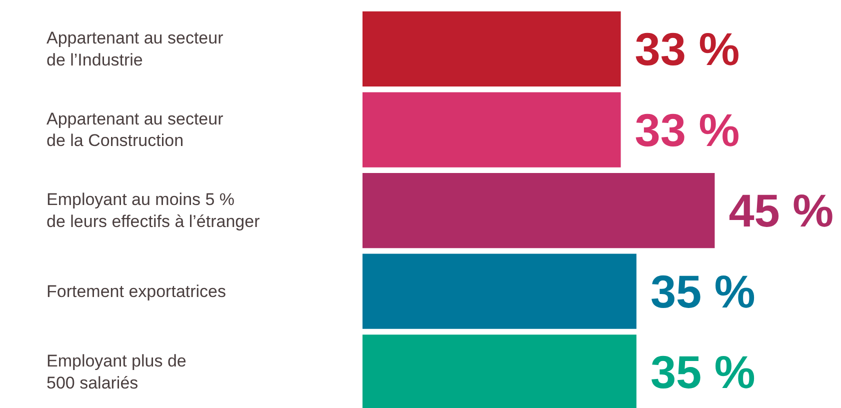  What do you see at coordinates (781, 210) in the screenshot?
I see `data-label: 45 %` at bounding box center [781, 210].